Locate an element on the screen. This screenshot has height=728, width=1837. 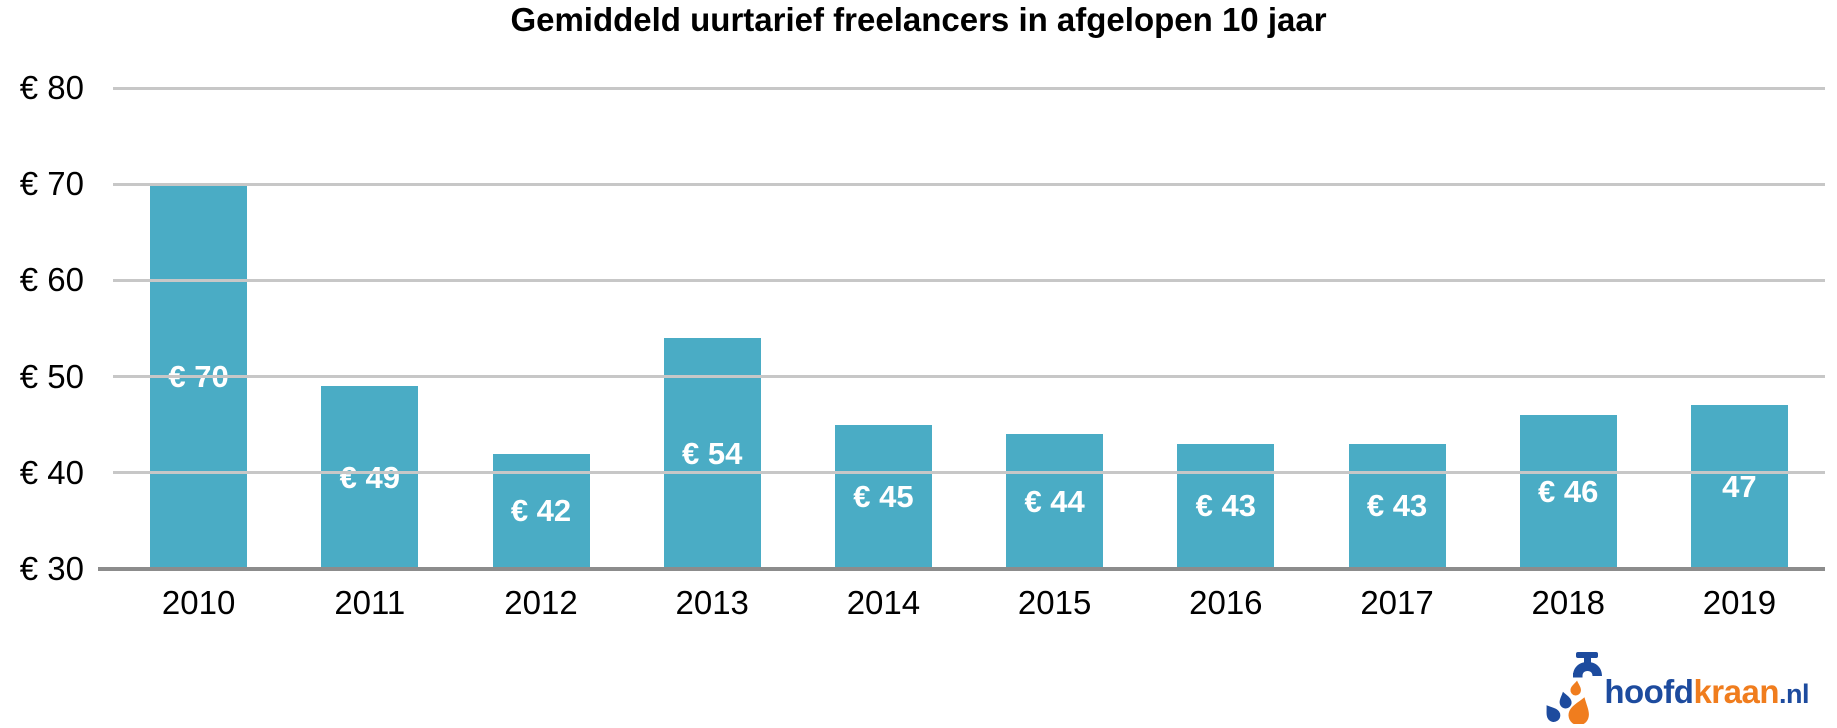
y-tick-label: € 60 is located at coordinates (51, 280).